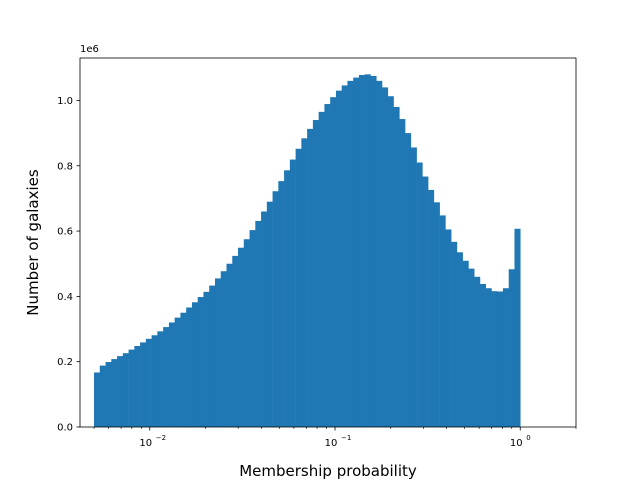 The height and width of the screenshot is (480, 640). I want to click on x-tick-exponent: −2, so click(161, 438).